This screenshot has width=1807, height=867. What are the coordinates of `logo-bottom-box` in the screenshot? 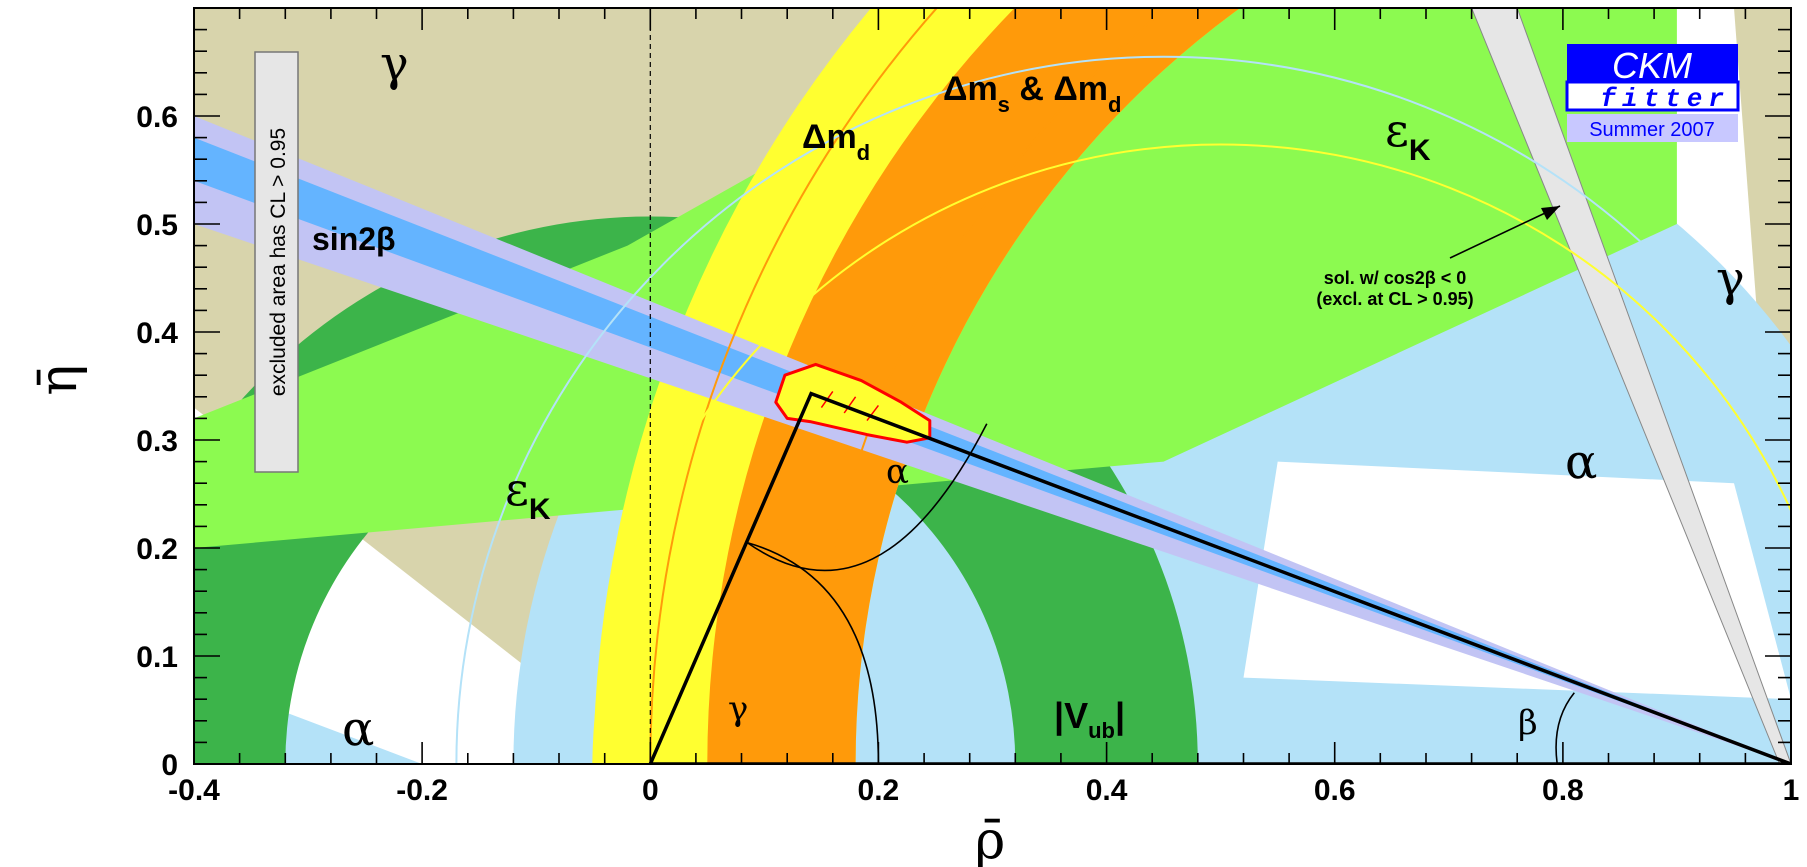 It's located at (1652, 128).